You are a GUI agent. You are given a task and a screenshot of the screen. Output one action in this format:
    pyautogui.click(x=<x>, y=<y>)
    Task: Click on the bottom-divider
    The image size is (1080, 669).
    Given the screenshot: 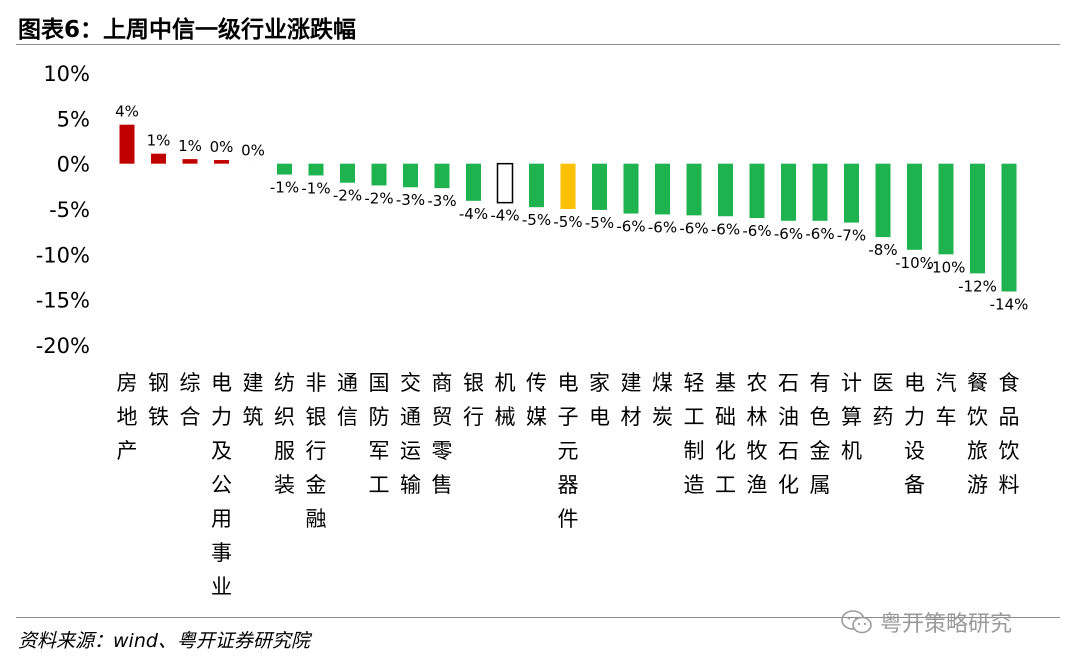 What is the action you would take?
    pyautogui.click(x=538, y=617)
    